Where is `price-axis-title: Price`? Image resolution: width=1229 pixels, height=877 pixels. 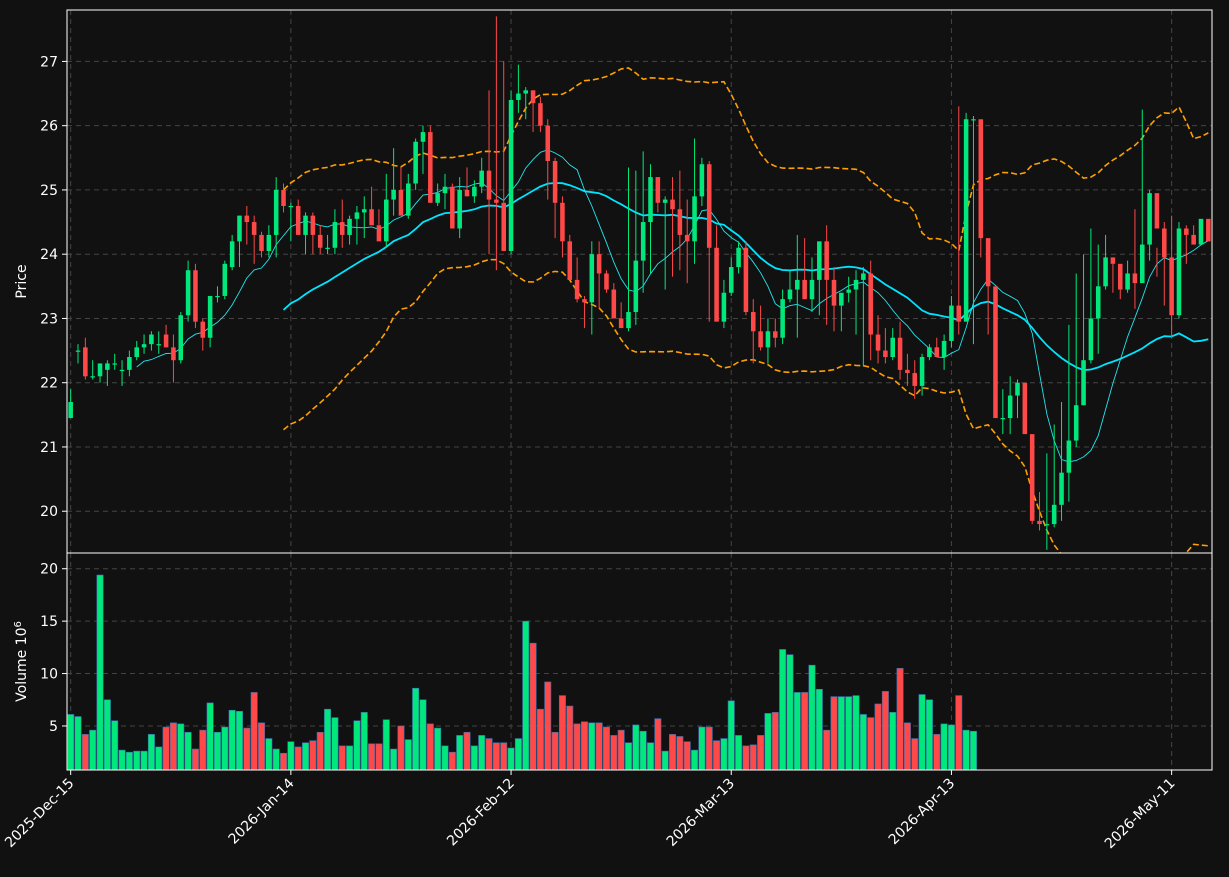
price-axis-title: Price is located at coordinates (22, 281).